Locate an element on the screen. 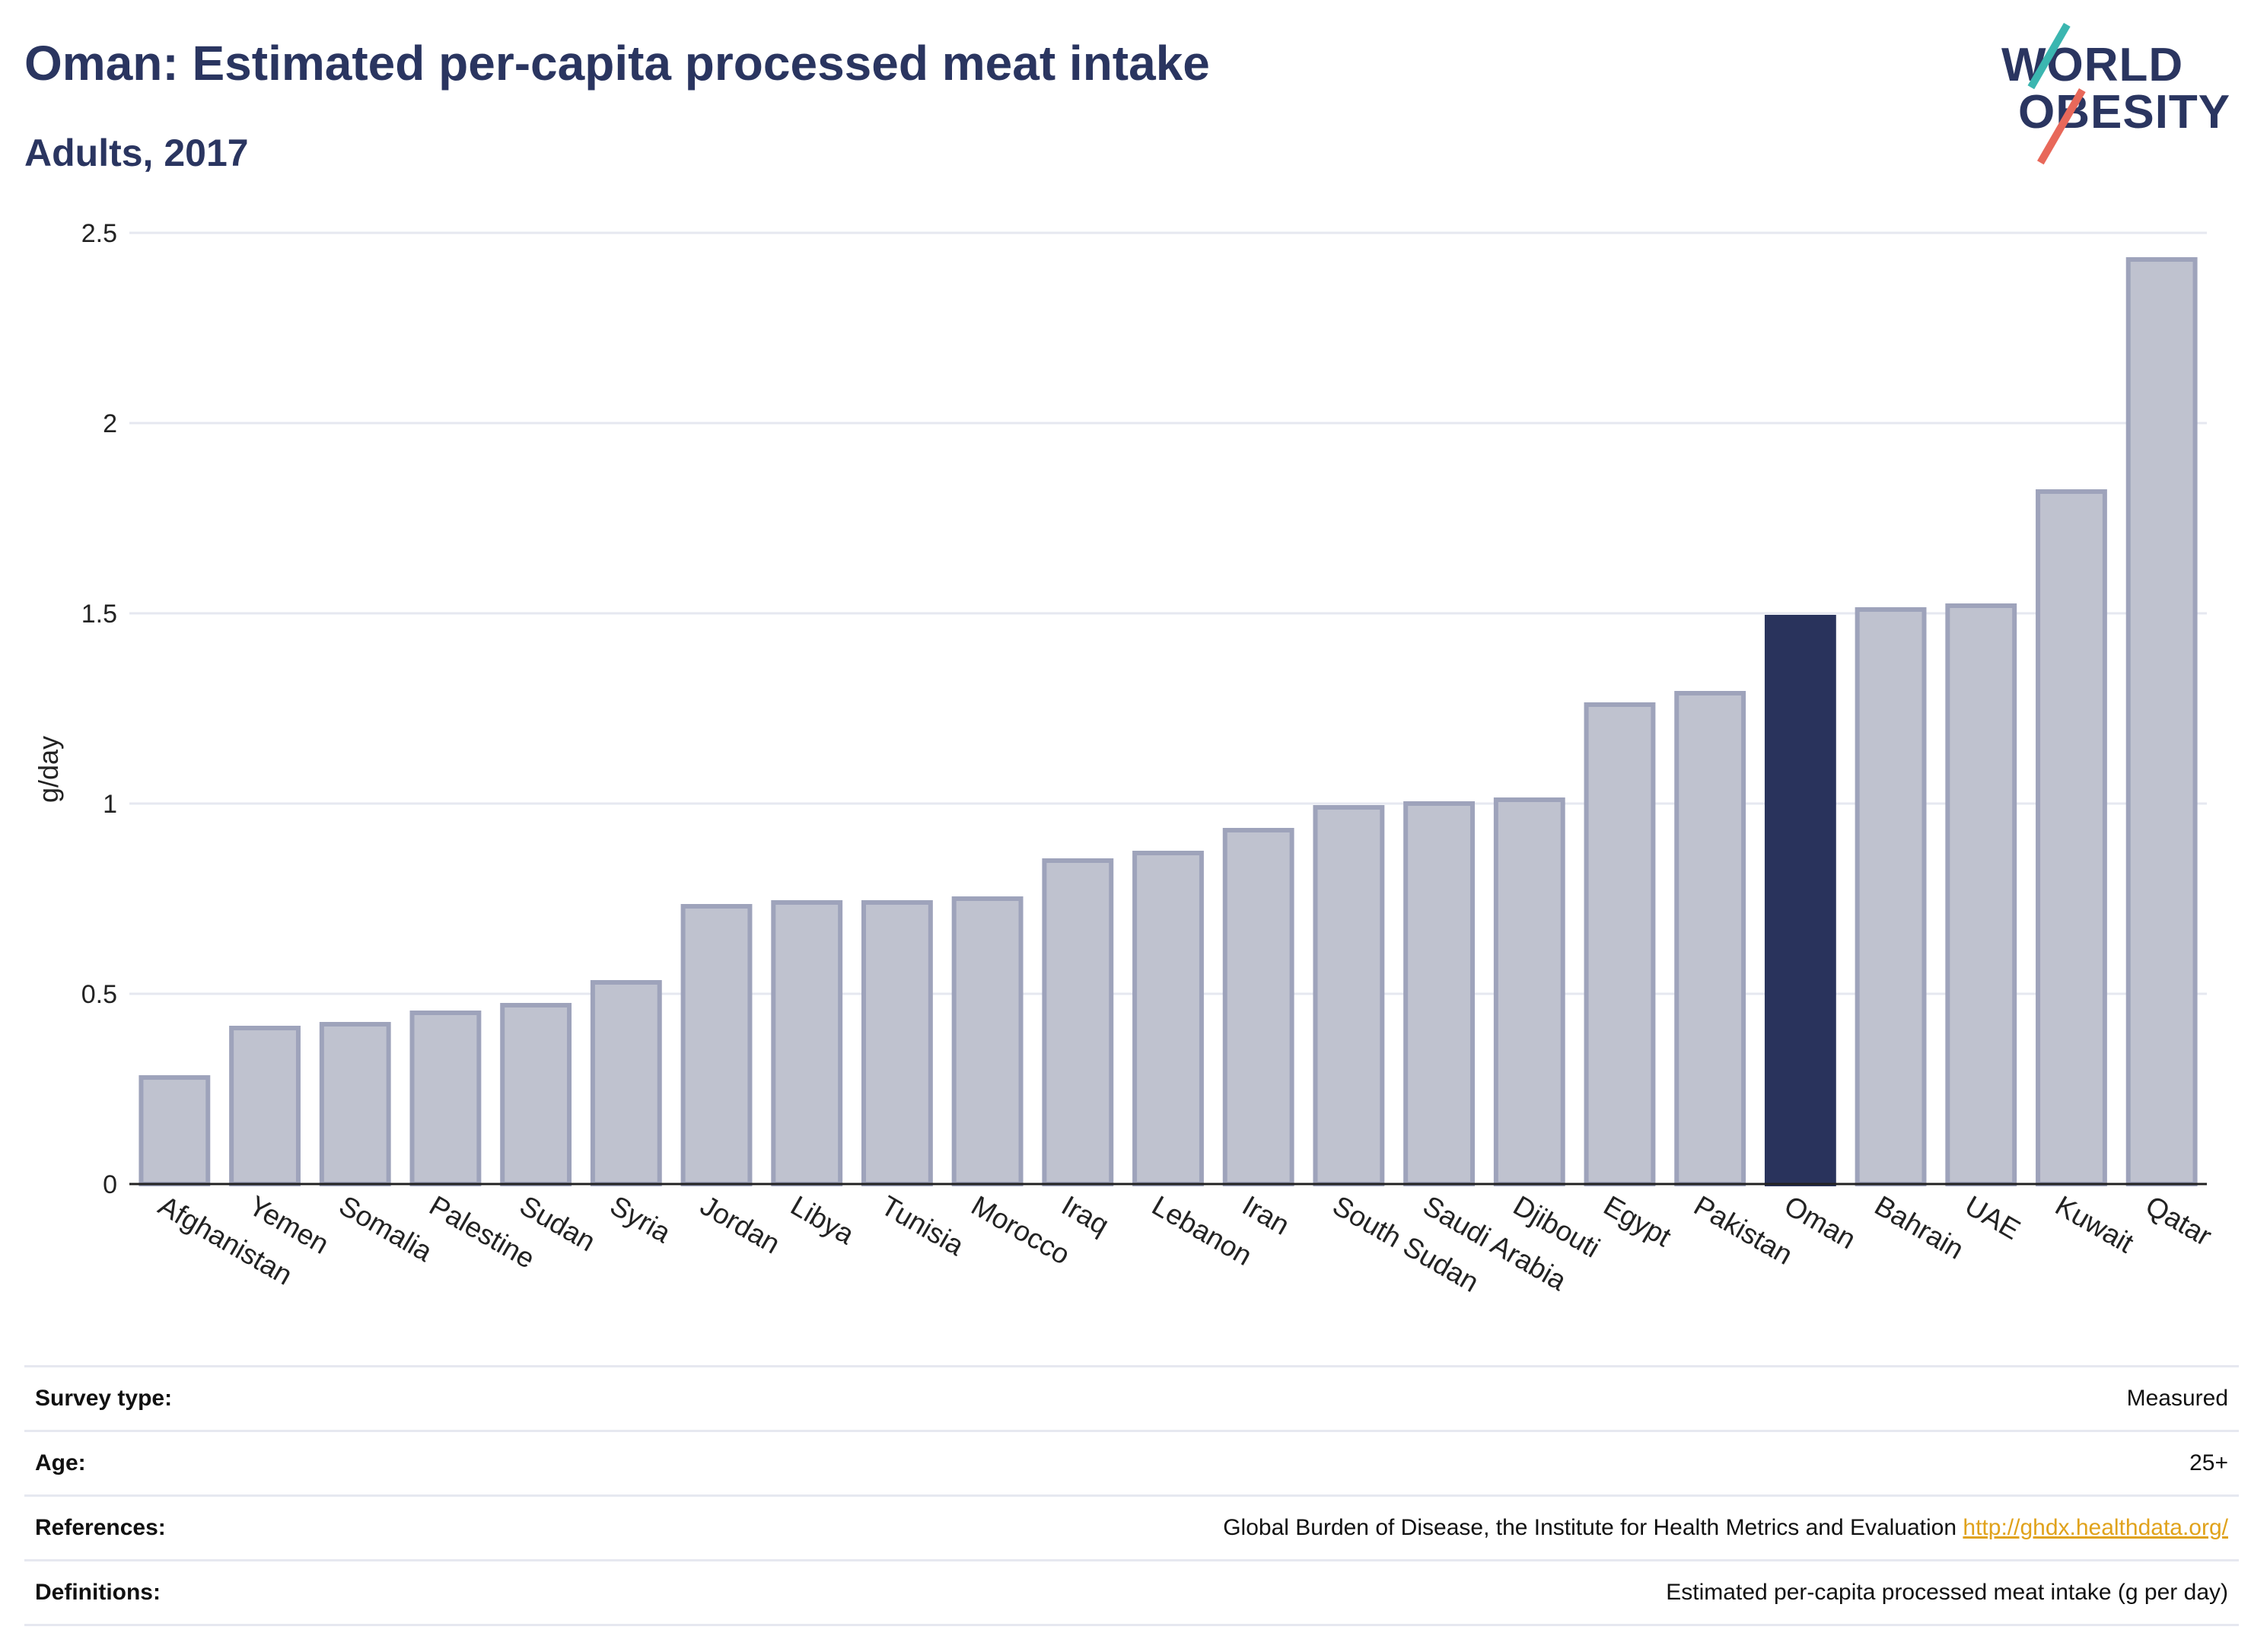 The height and width of the screenshot is (1652, 2251). world-obesity-logo: WORLD OBESITY is located at coordinates (2108, 94).